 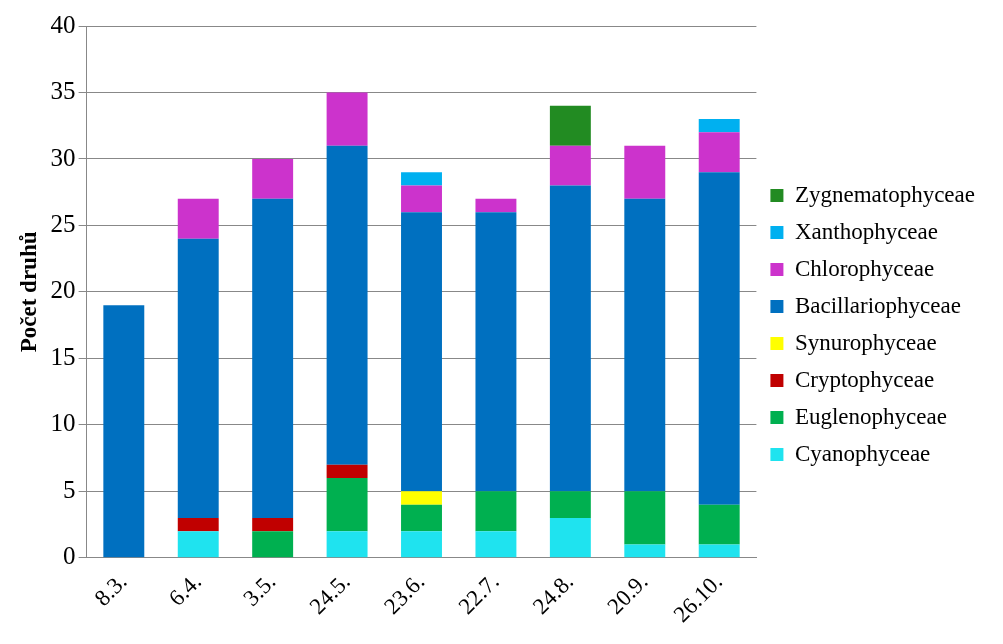 I want to click on y-tick-label: 25, so click(x=63, y=223).